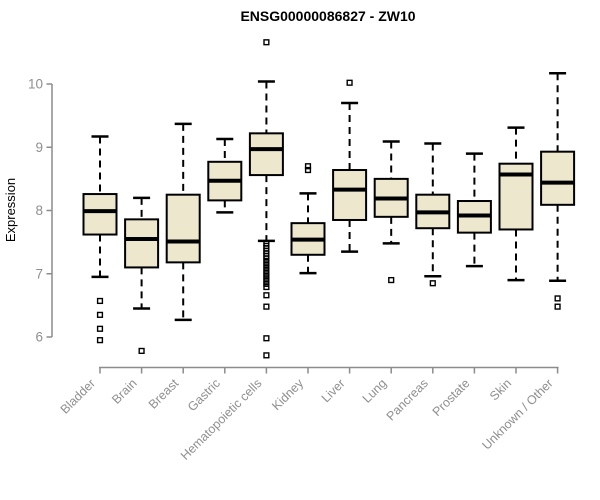 The image size is (600, 500). Describe the element at coordinates (142, 275) in the screenshot. I see `box-group-brain` at that location.